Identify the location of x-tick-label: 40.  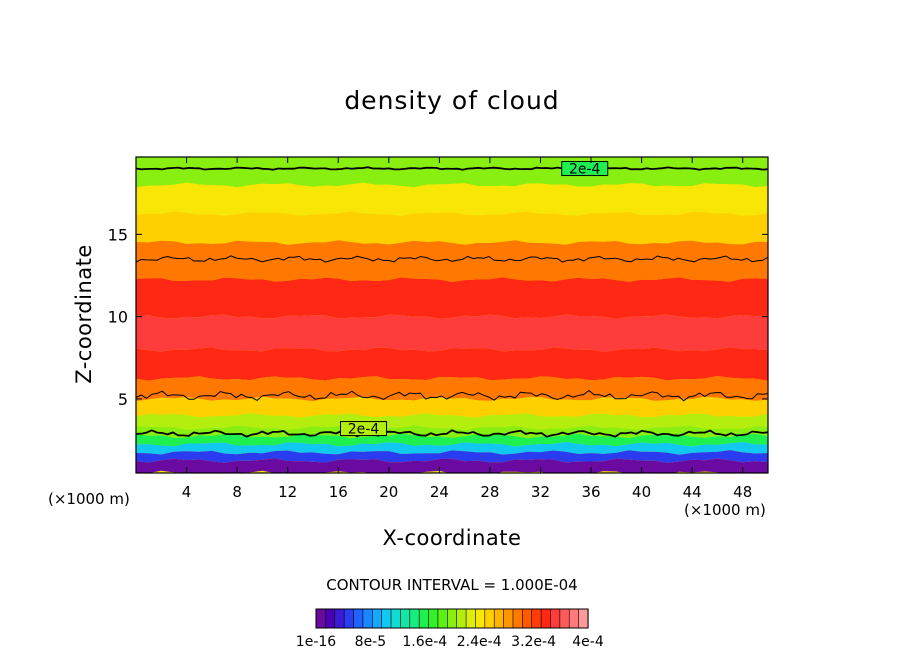
(641, 492).